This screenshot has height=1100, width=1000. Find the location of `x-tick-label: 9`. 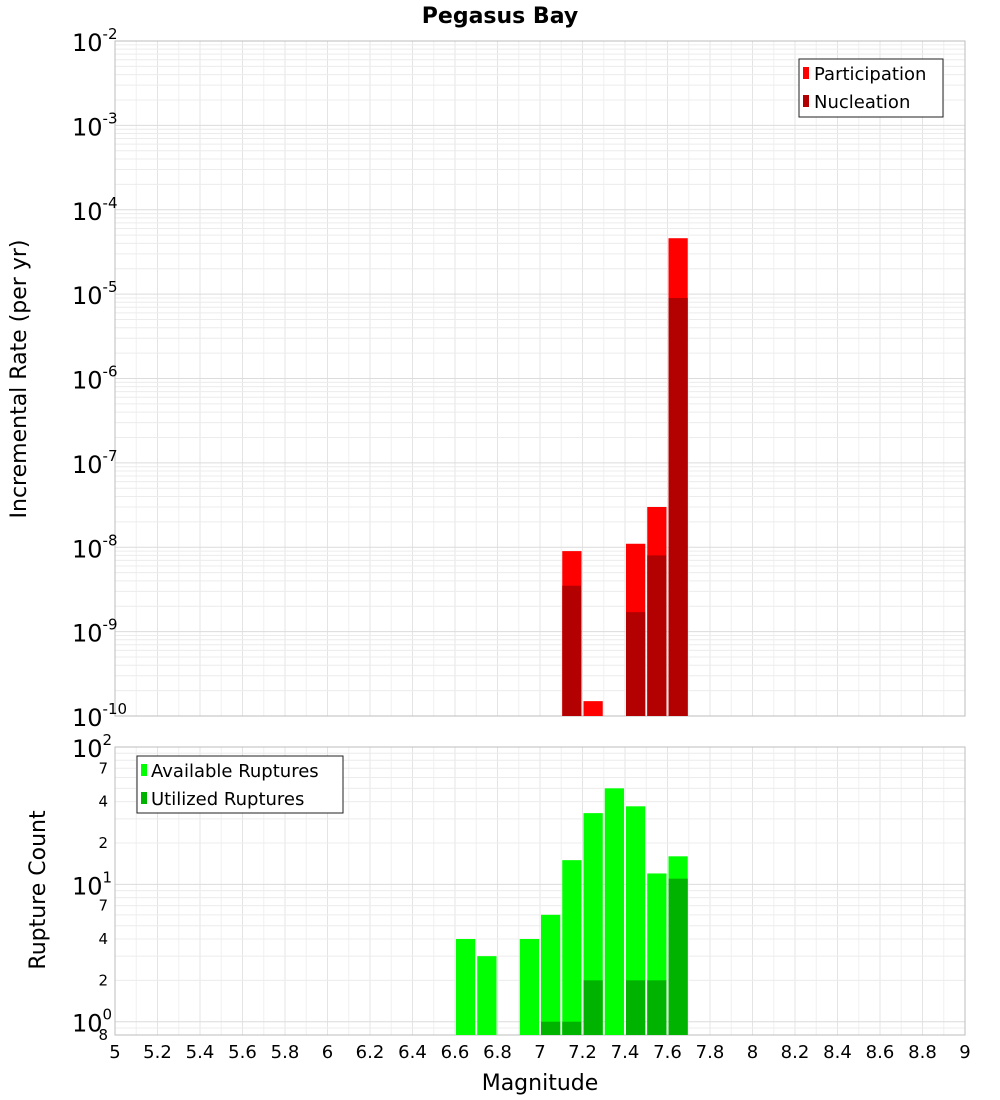

x-tick-label: 9 is located at coordinates (964, 1052).